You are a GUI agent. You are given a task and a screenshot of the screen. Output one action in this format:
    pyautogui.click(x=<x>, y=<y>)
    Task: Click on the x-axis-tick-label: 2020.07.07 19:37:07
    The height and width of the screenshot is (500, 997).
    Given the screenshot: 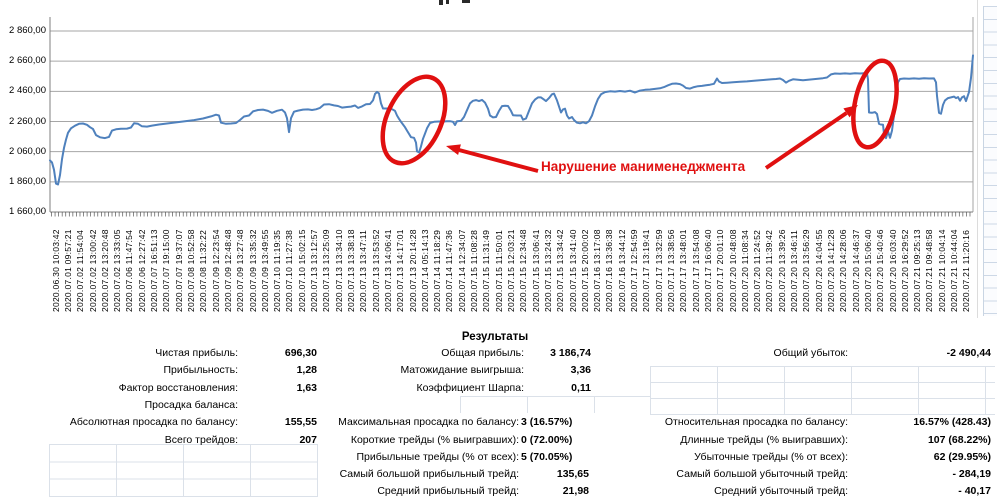 What is the action you would take?
    pyautogui.click(x=178, y=270)
    